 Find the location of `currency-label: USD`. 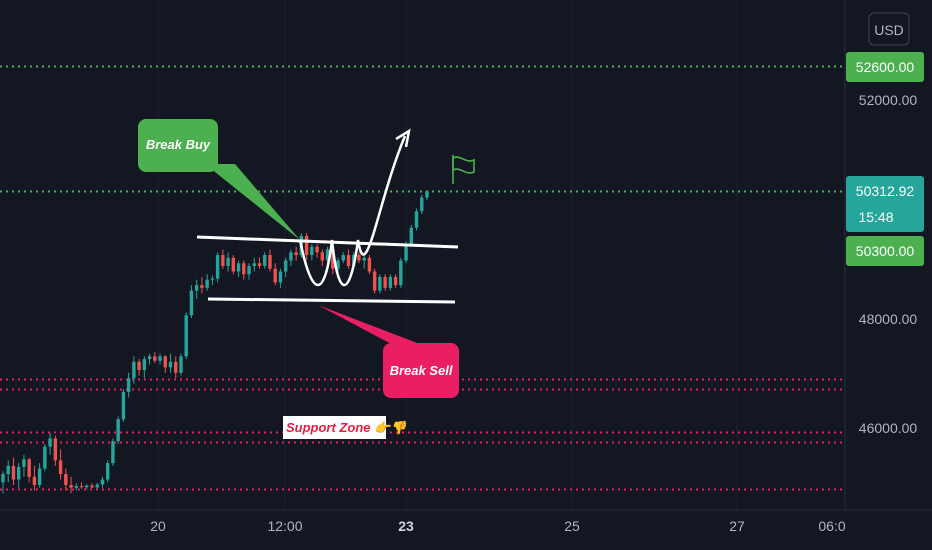

currency-label: USD is located at coordinates (889, 30).